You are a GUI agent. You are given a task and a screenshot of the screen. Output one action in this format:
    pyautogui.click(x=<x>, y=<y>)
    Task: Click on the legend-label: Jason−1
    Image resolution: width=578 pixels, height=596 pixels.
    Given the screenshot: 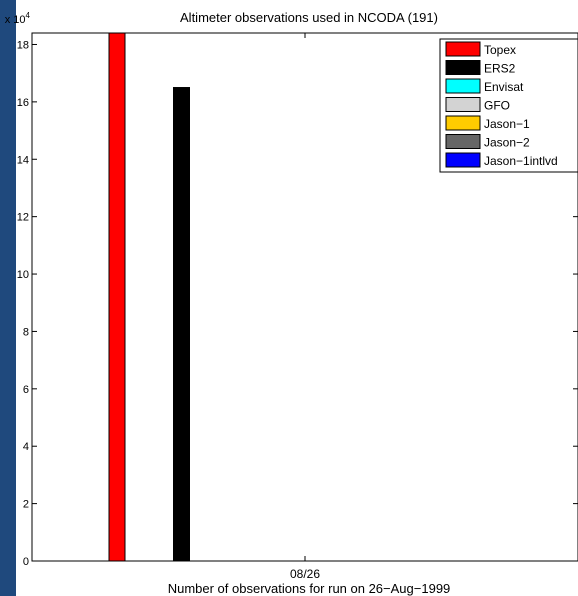 What is the action you would take?
    pyautogui.click(x=507, y=124)
    